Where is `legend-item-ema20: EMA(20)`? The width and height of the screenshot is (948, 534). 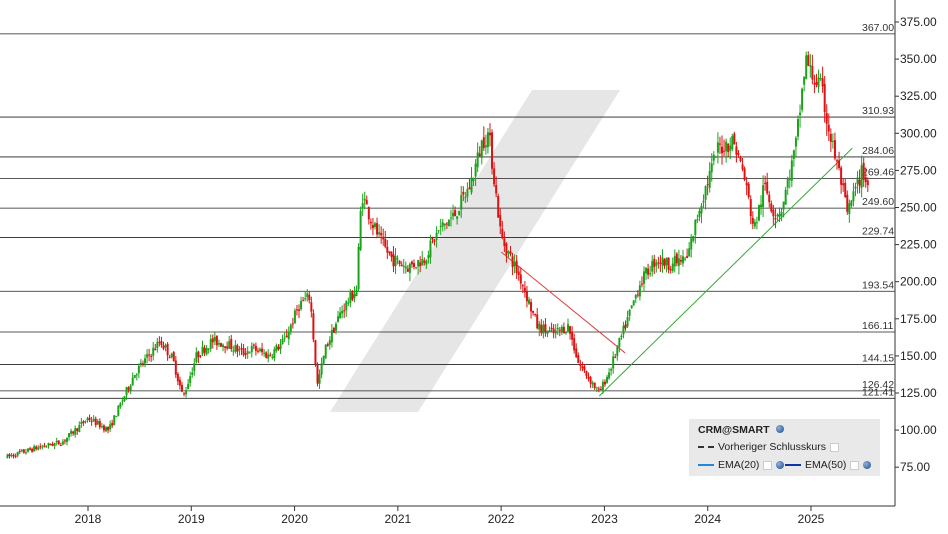 legend-item-ema20: EMA(20) is located at coordinates (741, 465).